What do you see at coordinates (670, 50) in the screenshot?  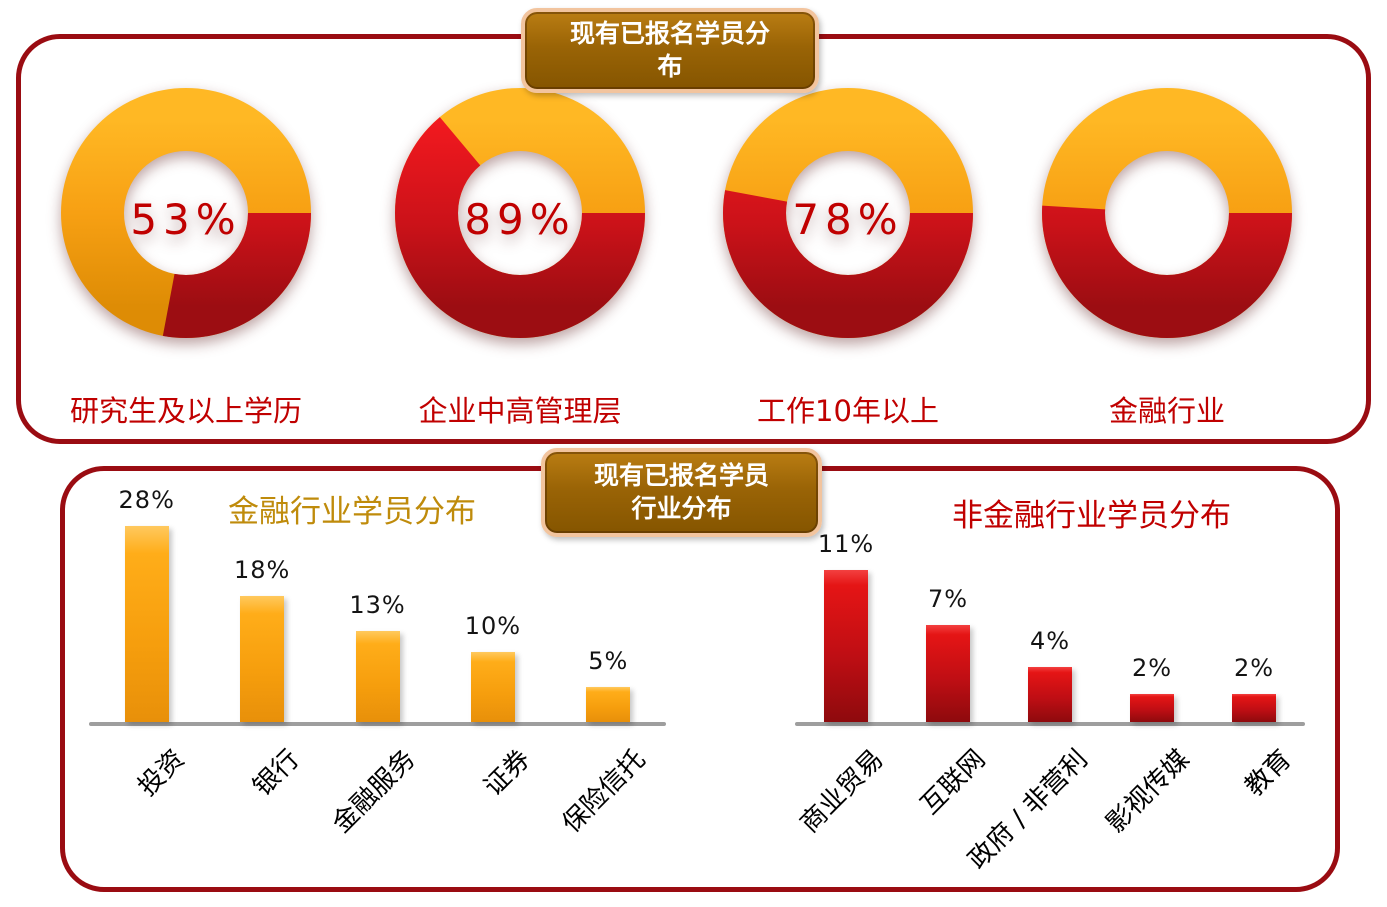 I see `top-title-badge: 现有已报名学员分布` at bounding box center [670, 50].